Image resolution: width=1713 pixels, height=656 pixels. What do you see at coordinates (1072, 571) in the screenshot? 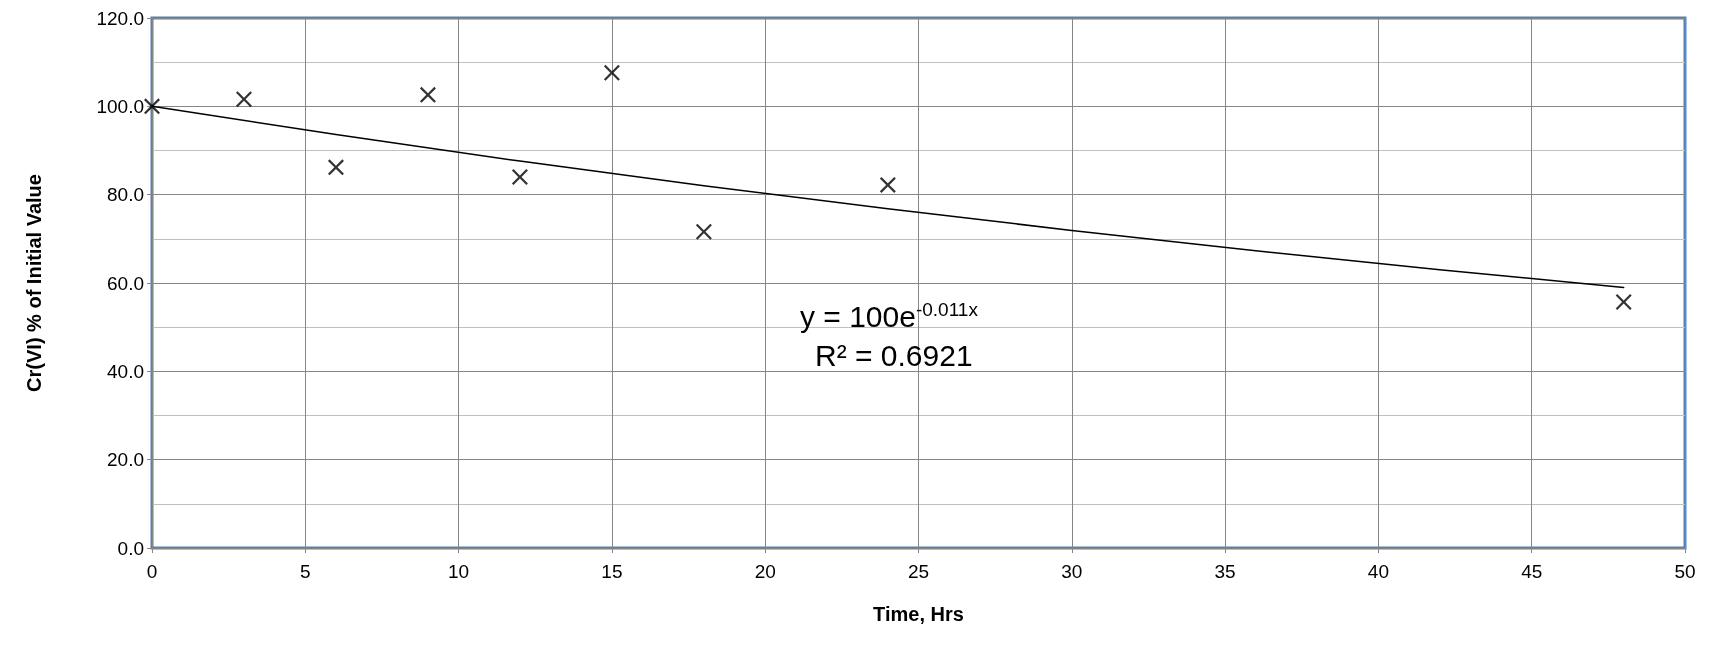
I see `x-tick-label: 30` at bounding box center [1072, 571].